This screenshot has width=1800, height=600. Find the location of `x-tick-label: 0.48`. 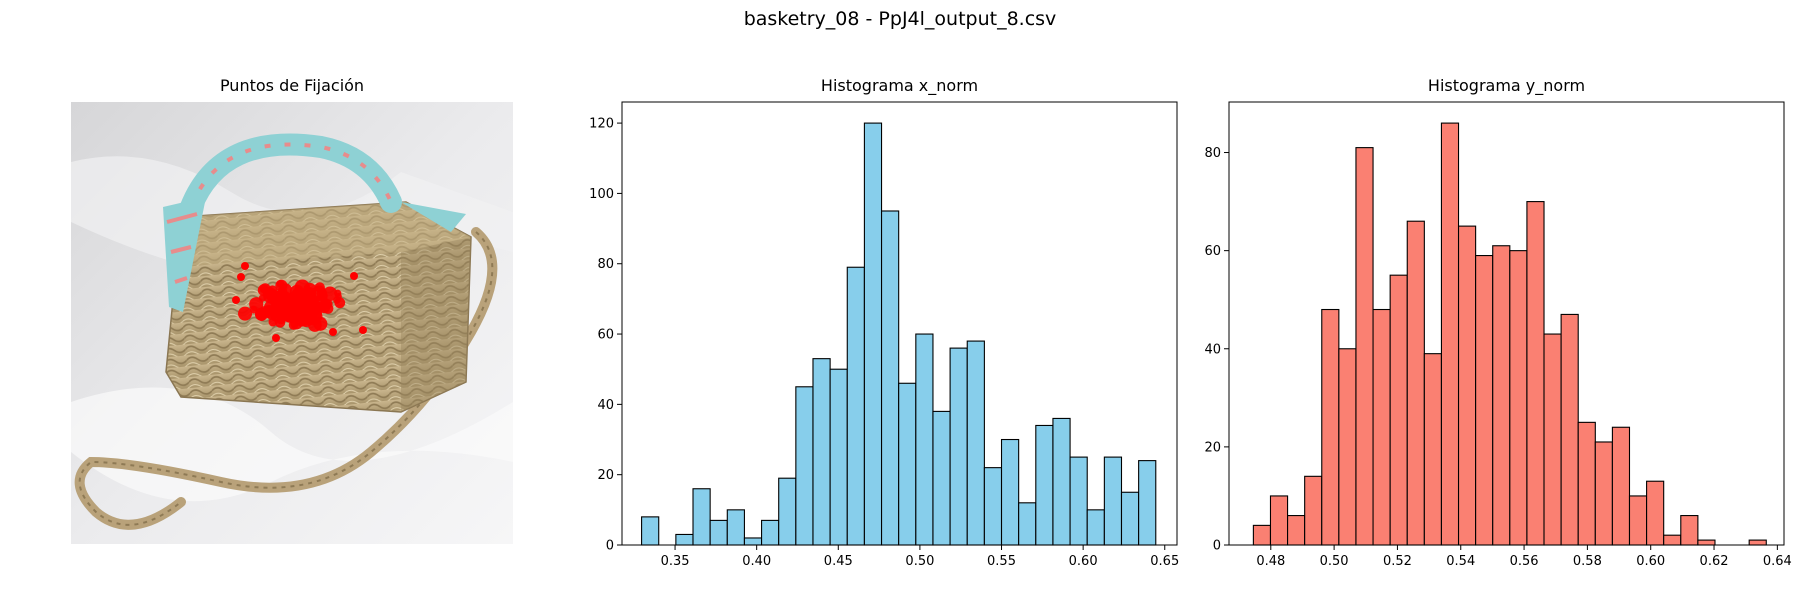

x-tick-label: 0.48 is located at coordinates (1270, 561).